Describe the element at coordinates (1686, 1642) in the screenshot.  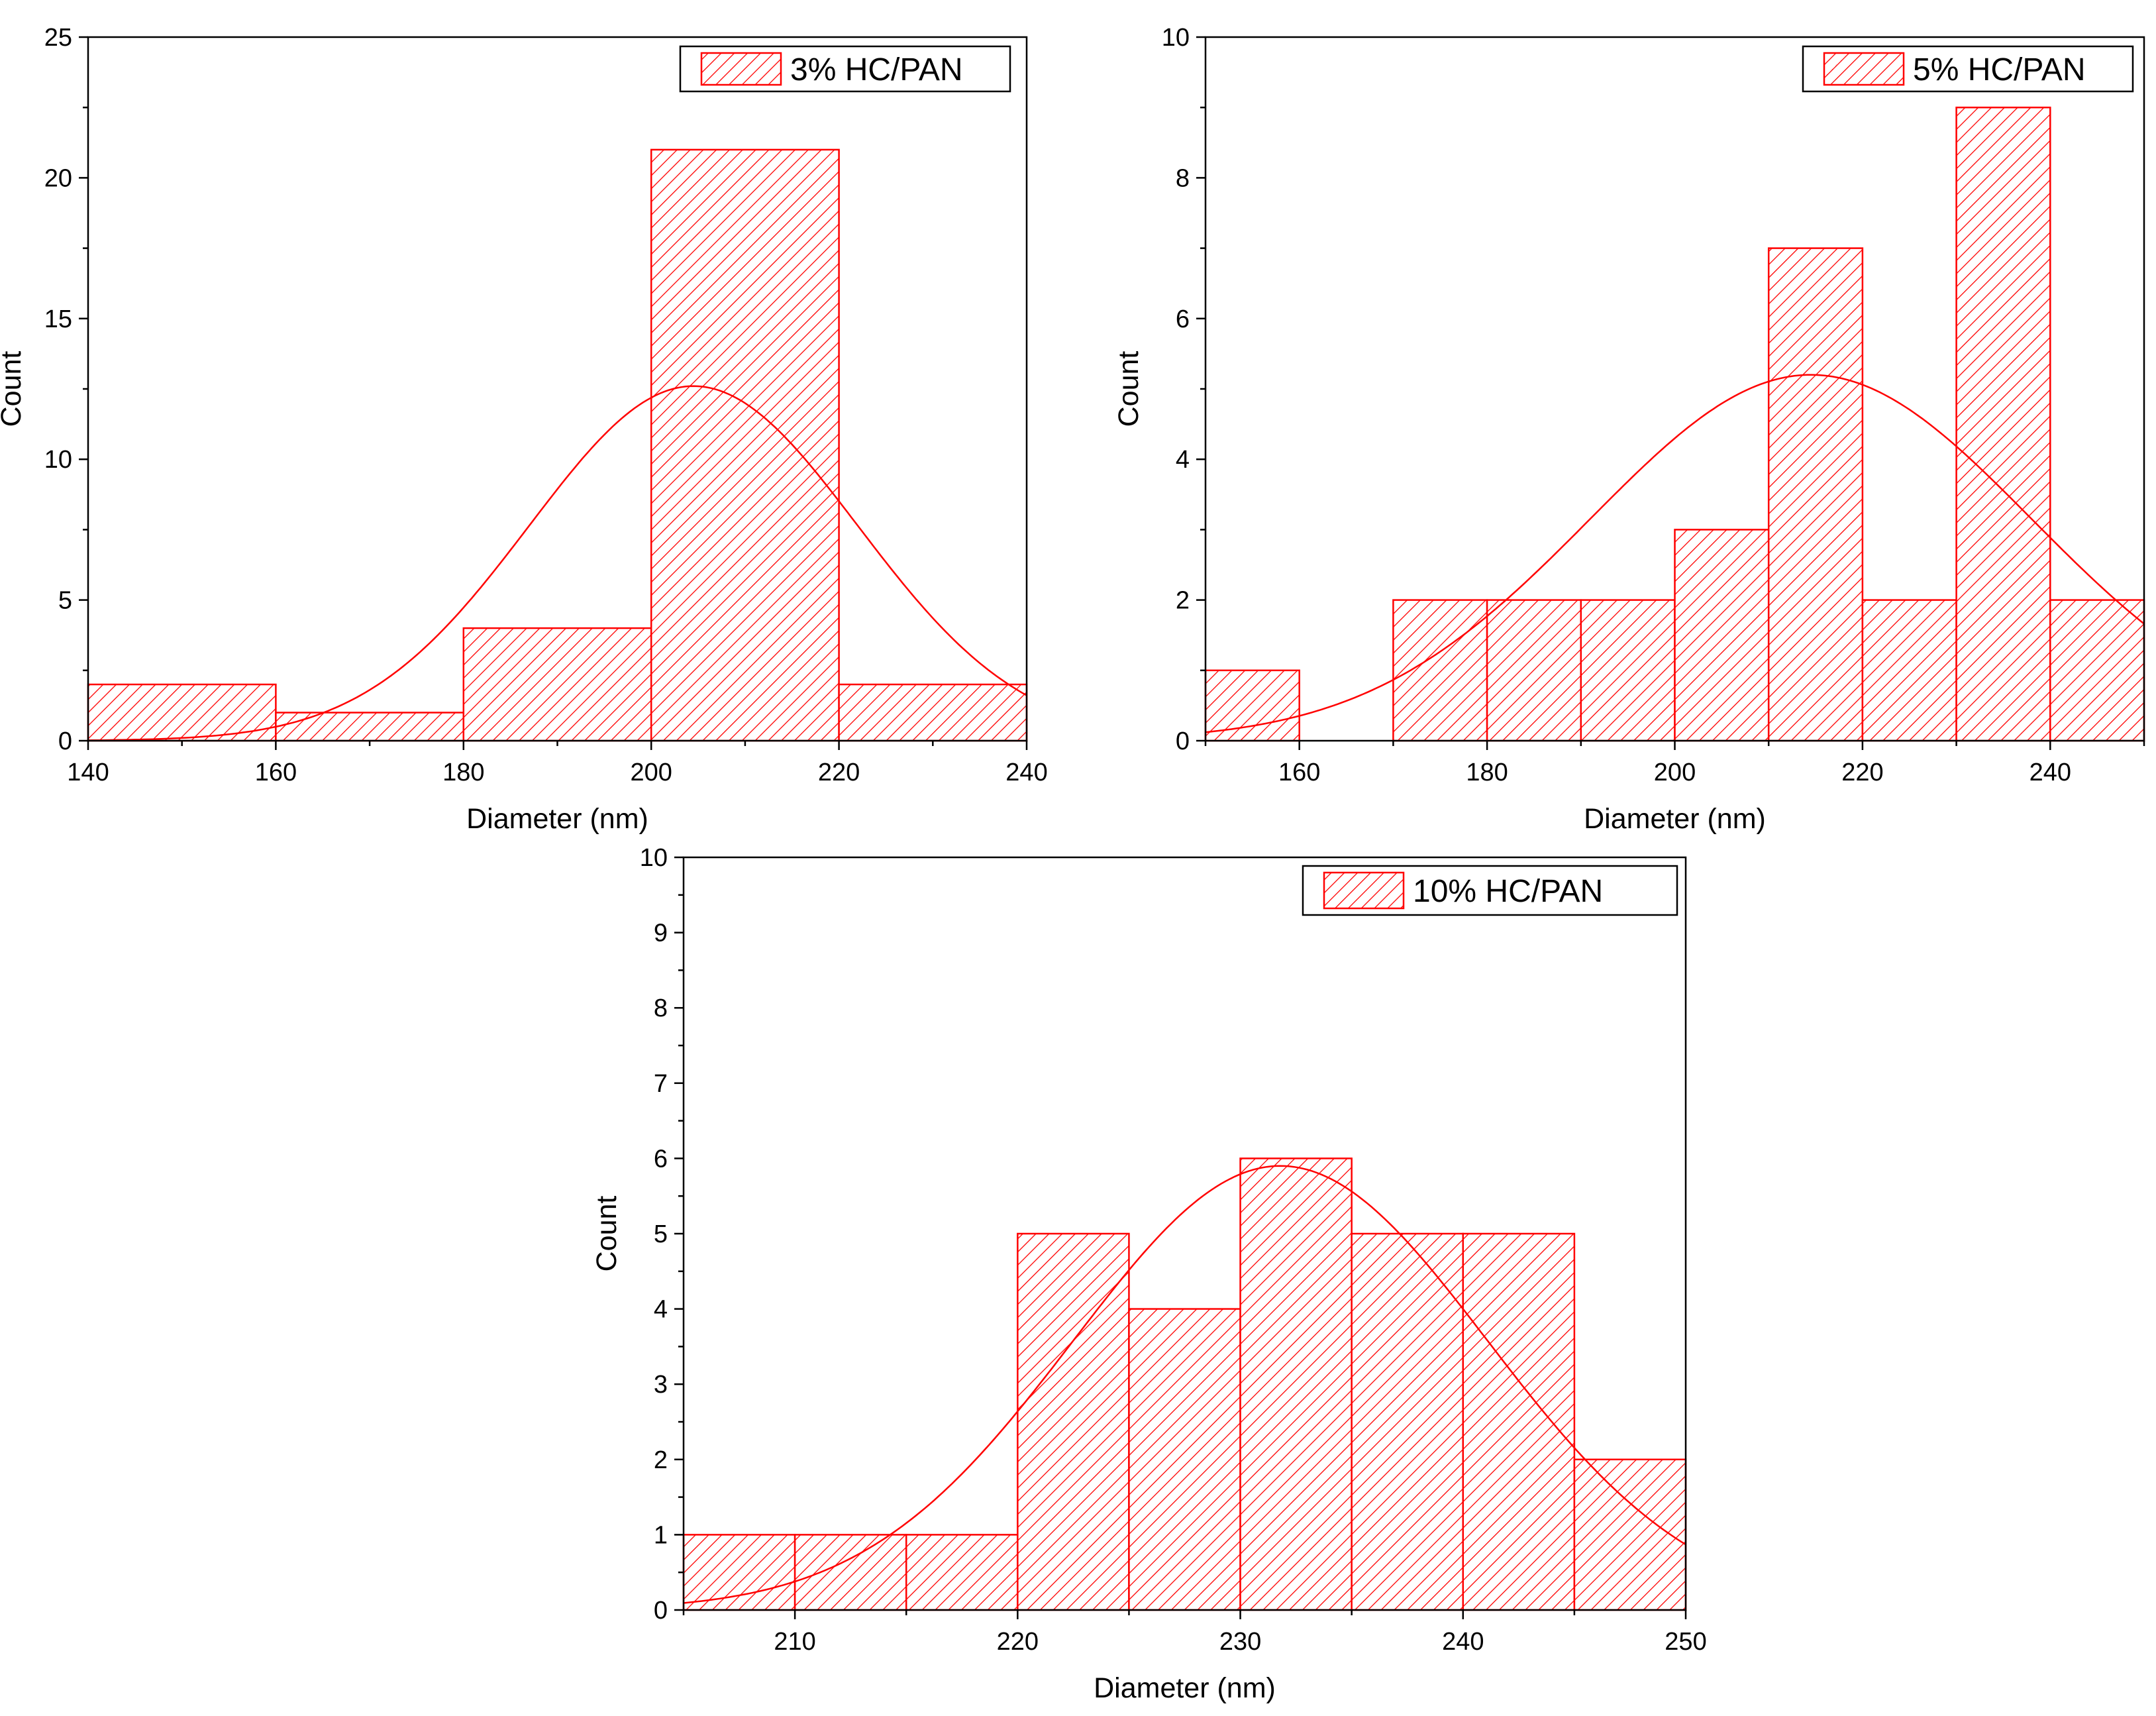
I see `x-tick-label: 250` at that location.